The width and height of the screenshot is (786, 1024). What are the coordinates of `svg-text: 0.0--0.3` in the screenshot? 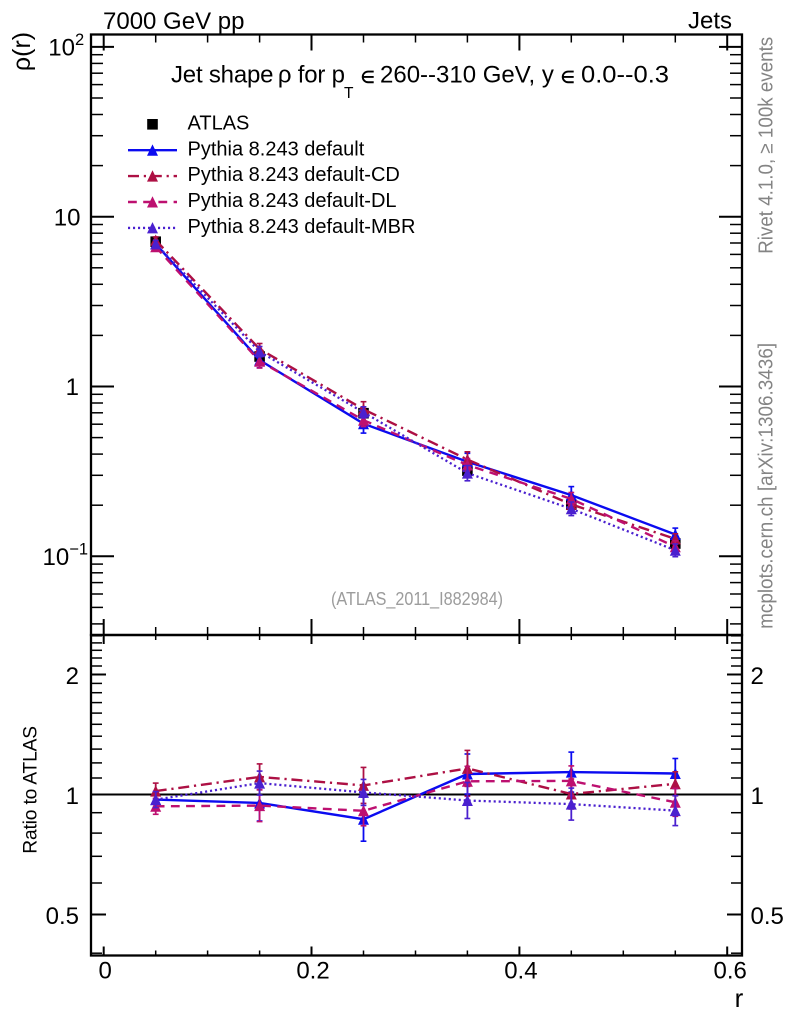 It's located at (625, 75).